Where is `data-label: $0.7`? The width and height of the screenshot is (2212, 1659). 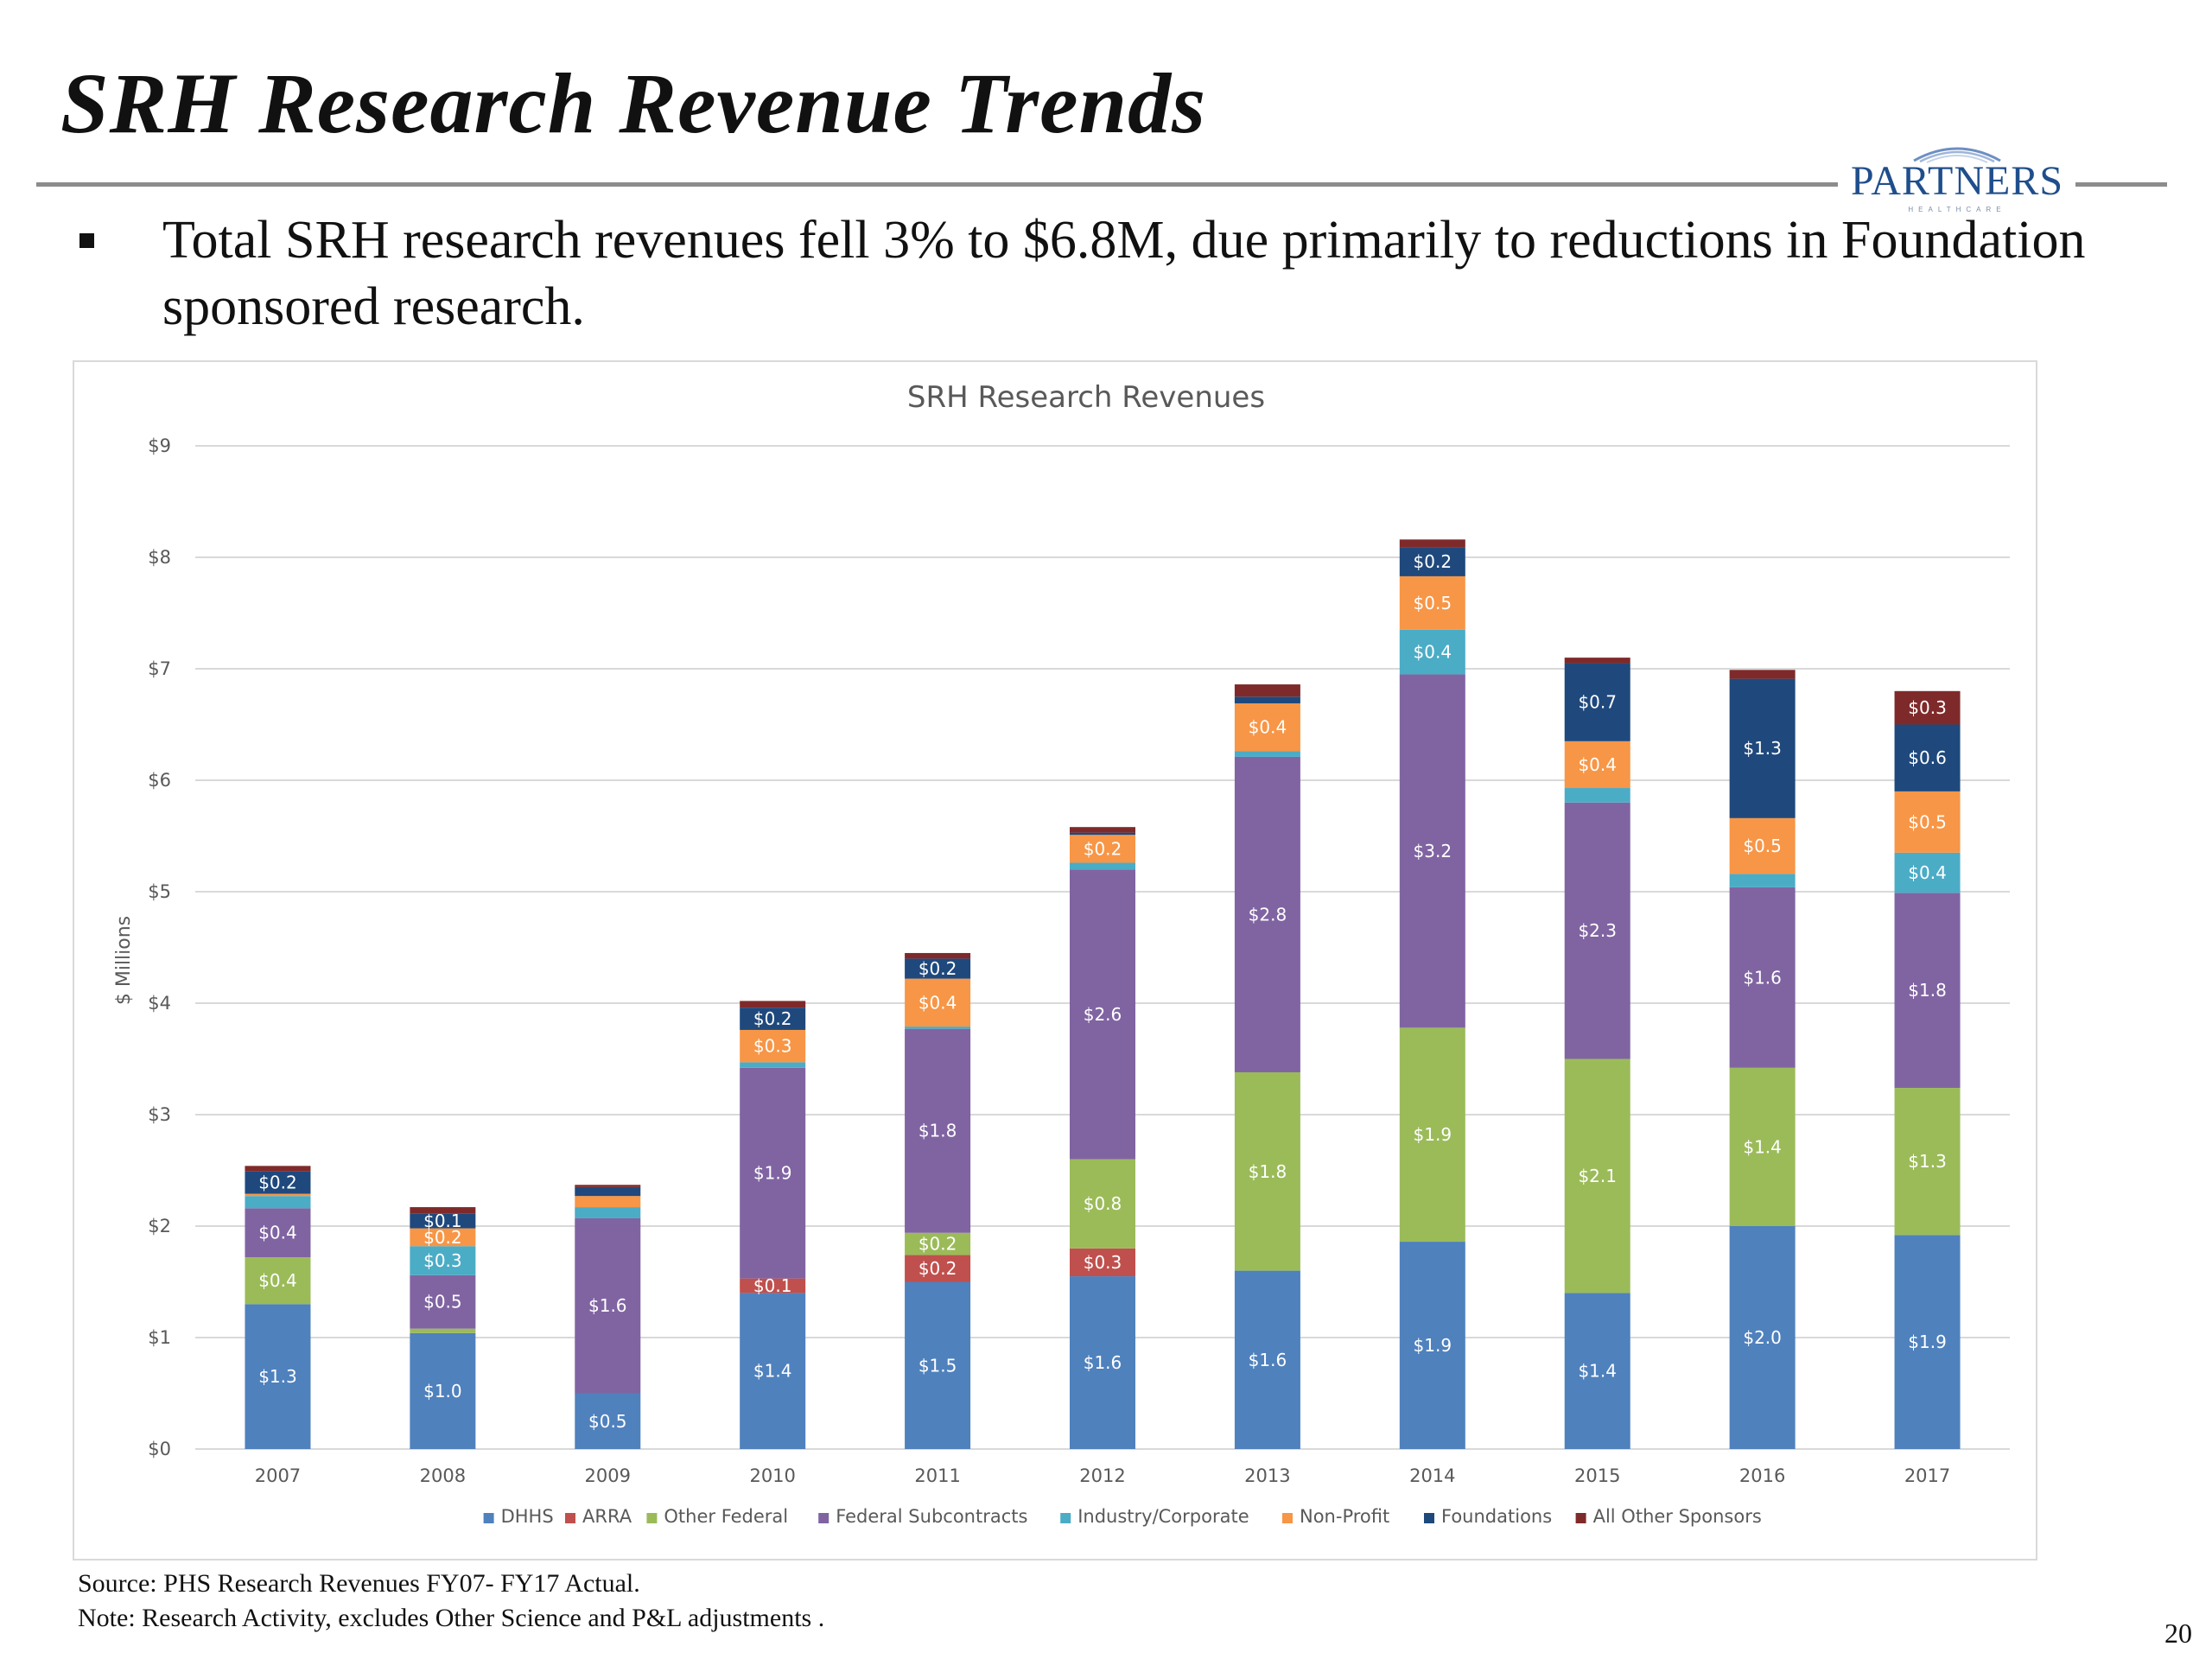
data-label: $0.7 is located at coordinates (1597, 702).